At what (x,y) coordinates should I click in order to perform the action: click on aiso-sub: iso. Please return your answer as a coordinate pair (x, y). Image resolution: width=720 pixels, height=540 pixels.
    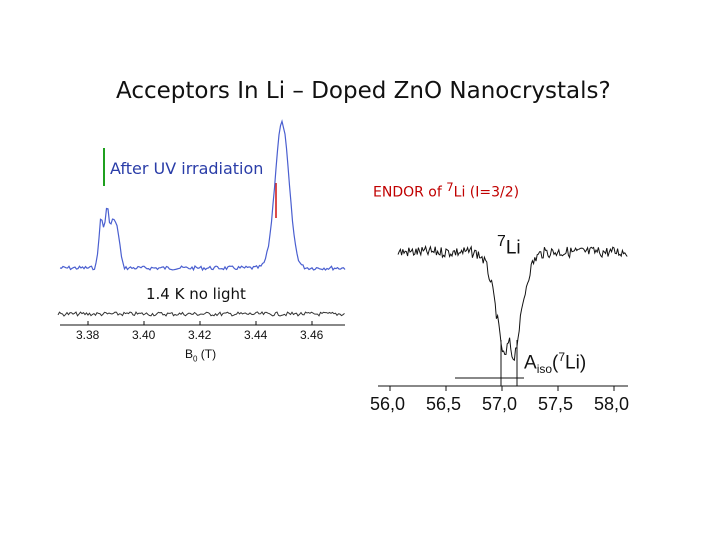
    Looking at the image, I should click on (544, 369).